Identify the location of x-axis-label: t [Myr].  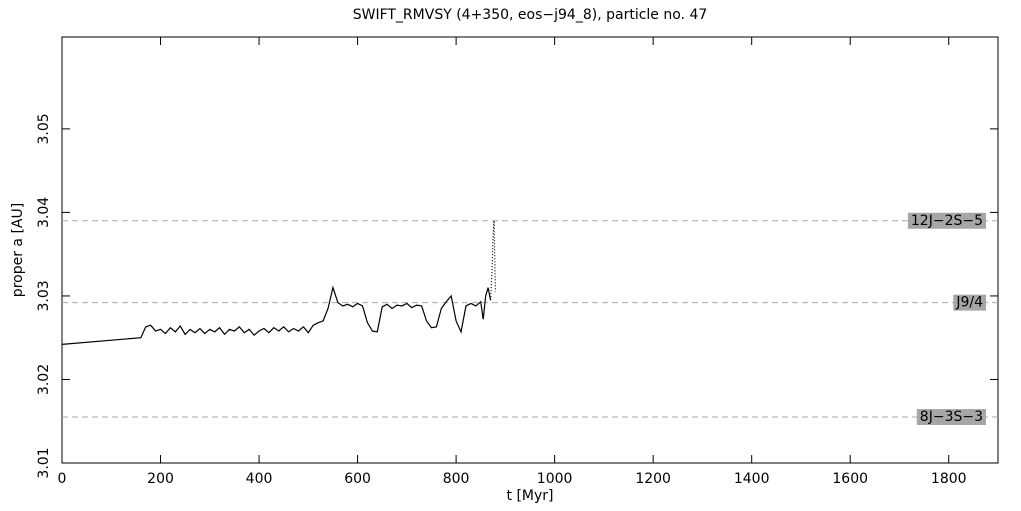
(530, 496).